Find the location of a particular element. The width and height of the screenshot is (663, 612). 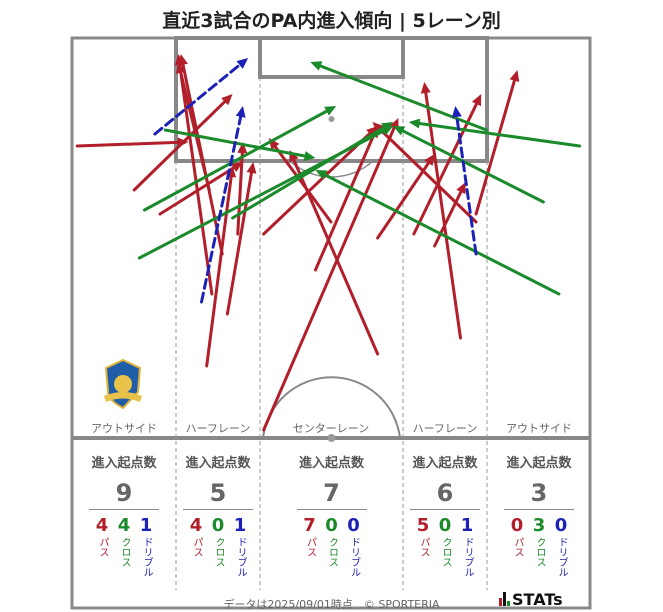

lane-stats-right-halfspace: 進入起点数 6 5 パス 0 クロス 1 ドリブル is located at coordinates (445, 514).